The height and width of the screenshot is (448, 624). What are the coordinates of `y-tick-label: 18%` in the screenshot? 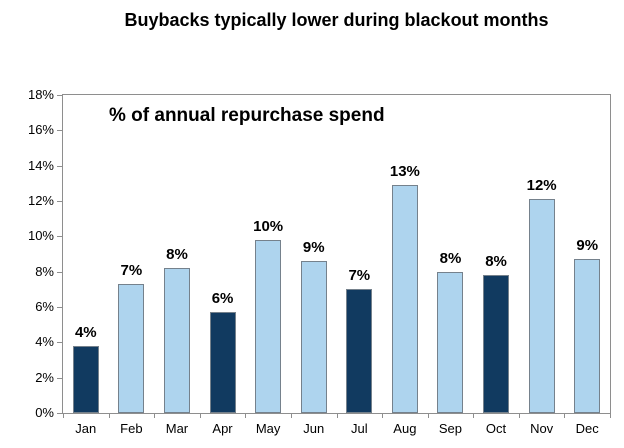 It's located at (40, 94).